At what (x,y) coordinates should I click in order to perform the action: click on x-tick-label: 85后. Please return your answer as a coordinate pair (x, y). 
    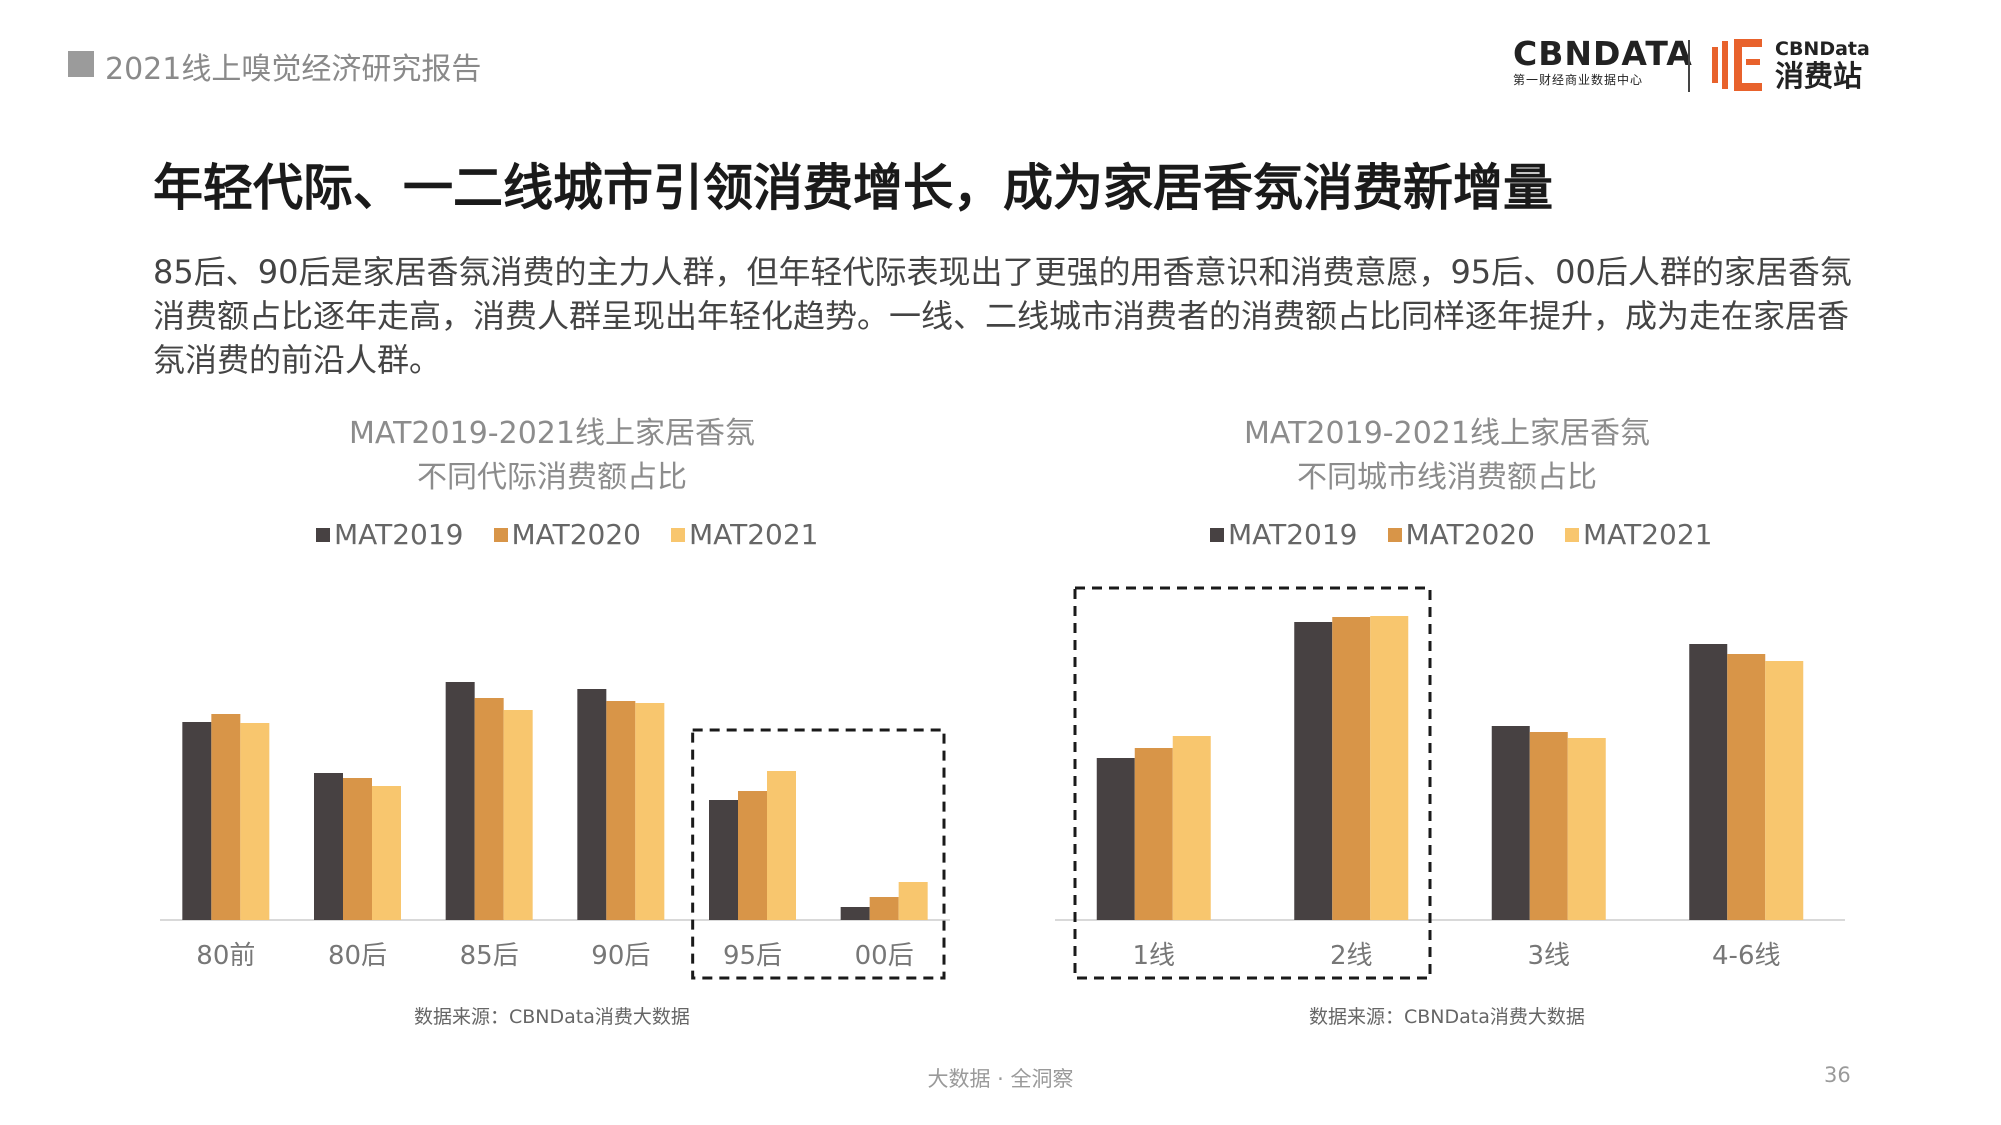
    Looking at the image, I should click on (489, 956).